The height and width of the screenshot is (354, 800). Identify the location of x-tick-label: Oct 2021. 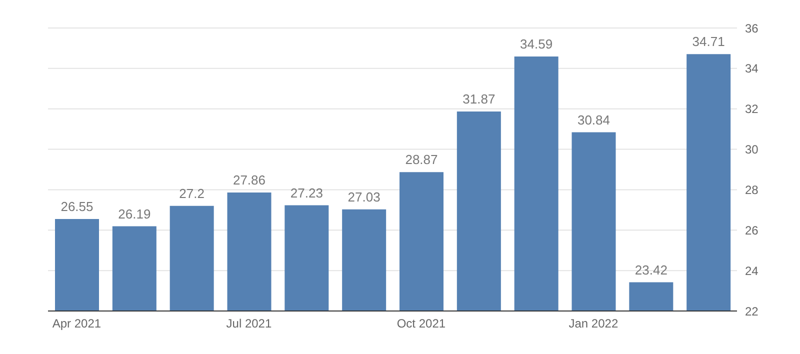
(421, 323).